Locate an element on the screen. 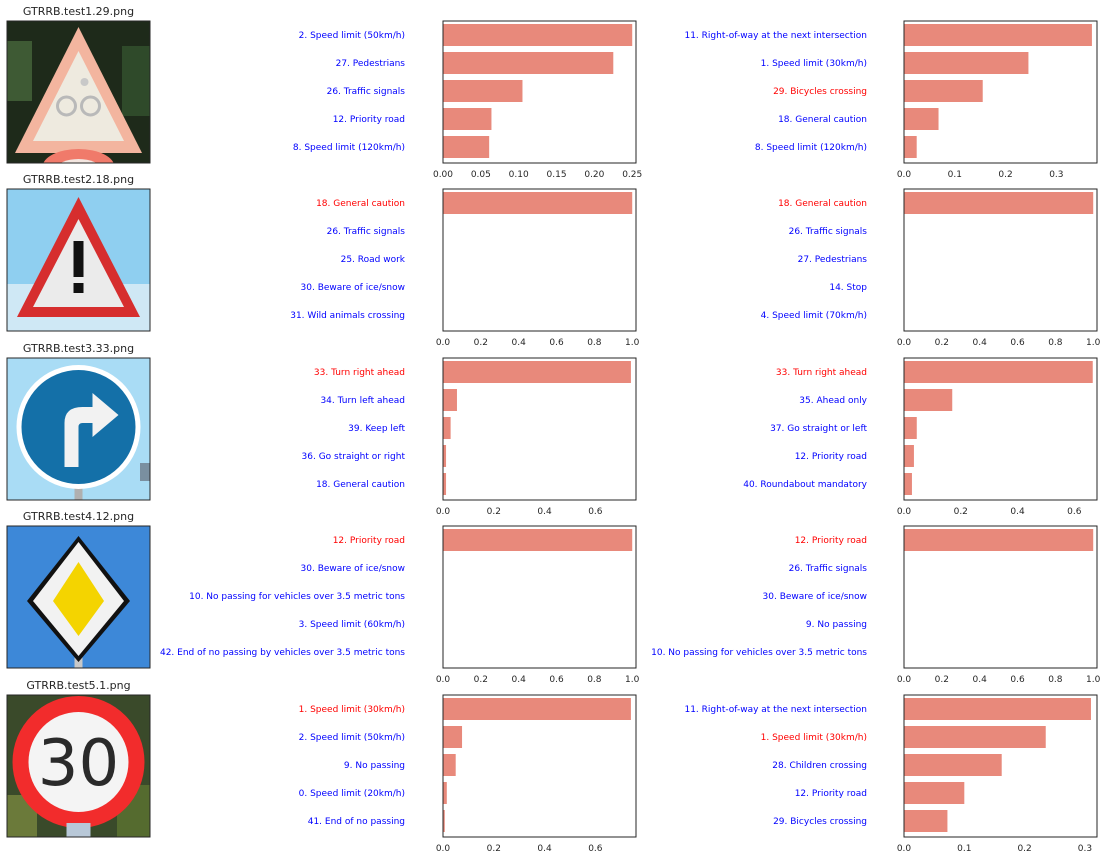 The height and width of the screenshot is (859, 1104). speed-limit-30-sign: 30 is located at coordinates (78, 766).